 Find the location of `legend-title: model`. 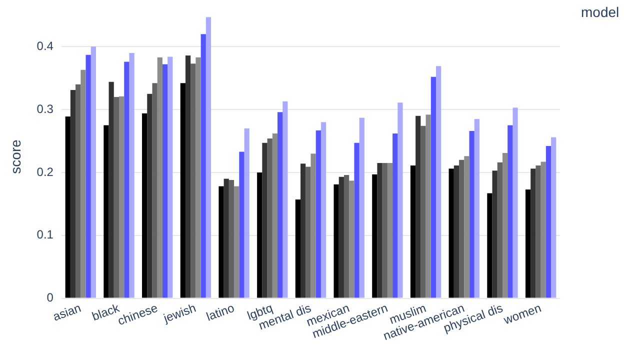

legend-title: model is located at coordinates (600, 12).